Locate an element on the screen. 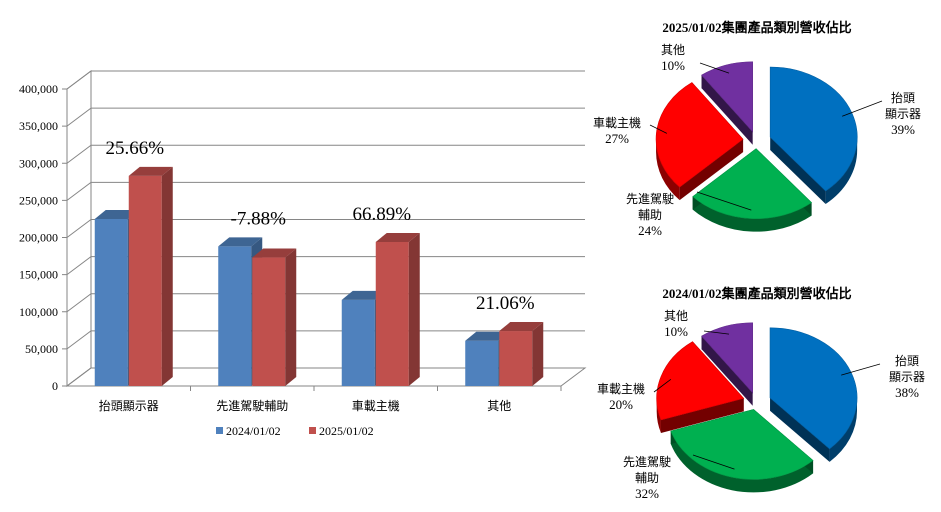  growth-label: -7.88% is located at coordinates (259, 218).